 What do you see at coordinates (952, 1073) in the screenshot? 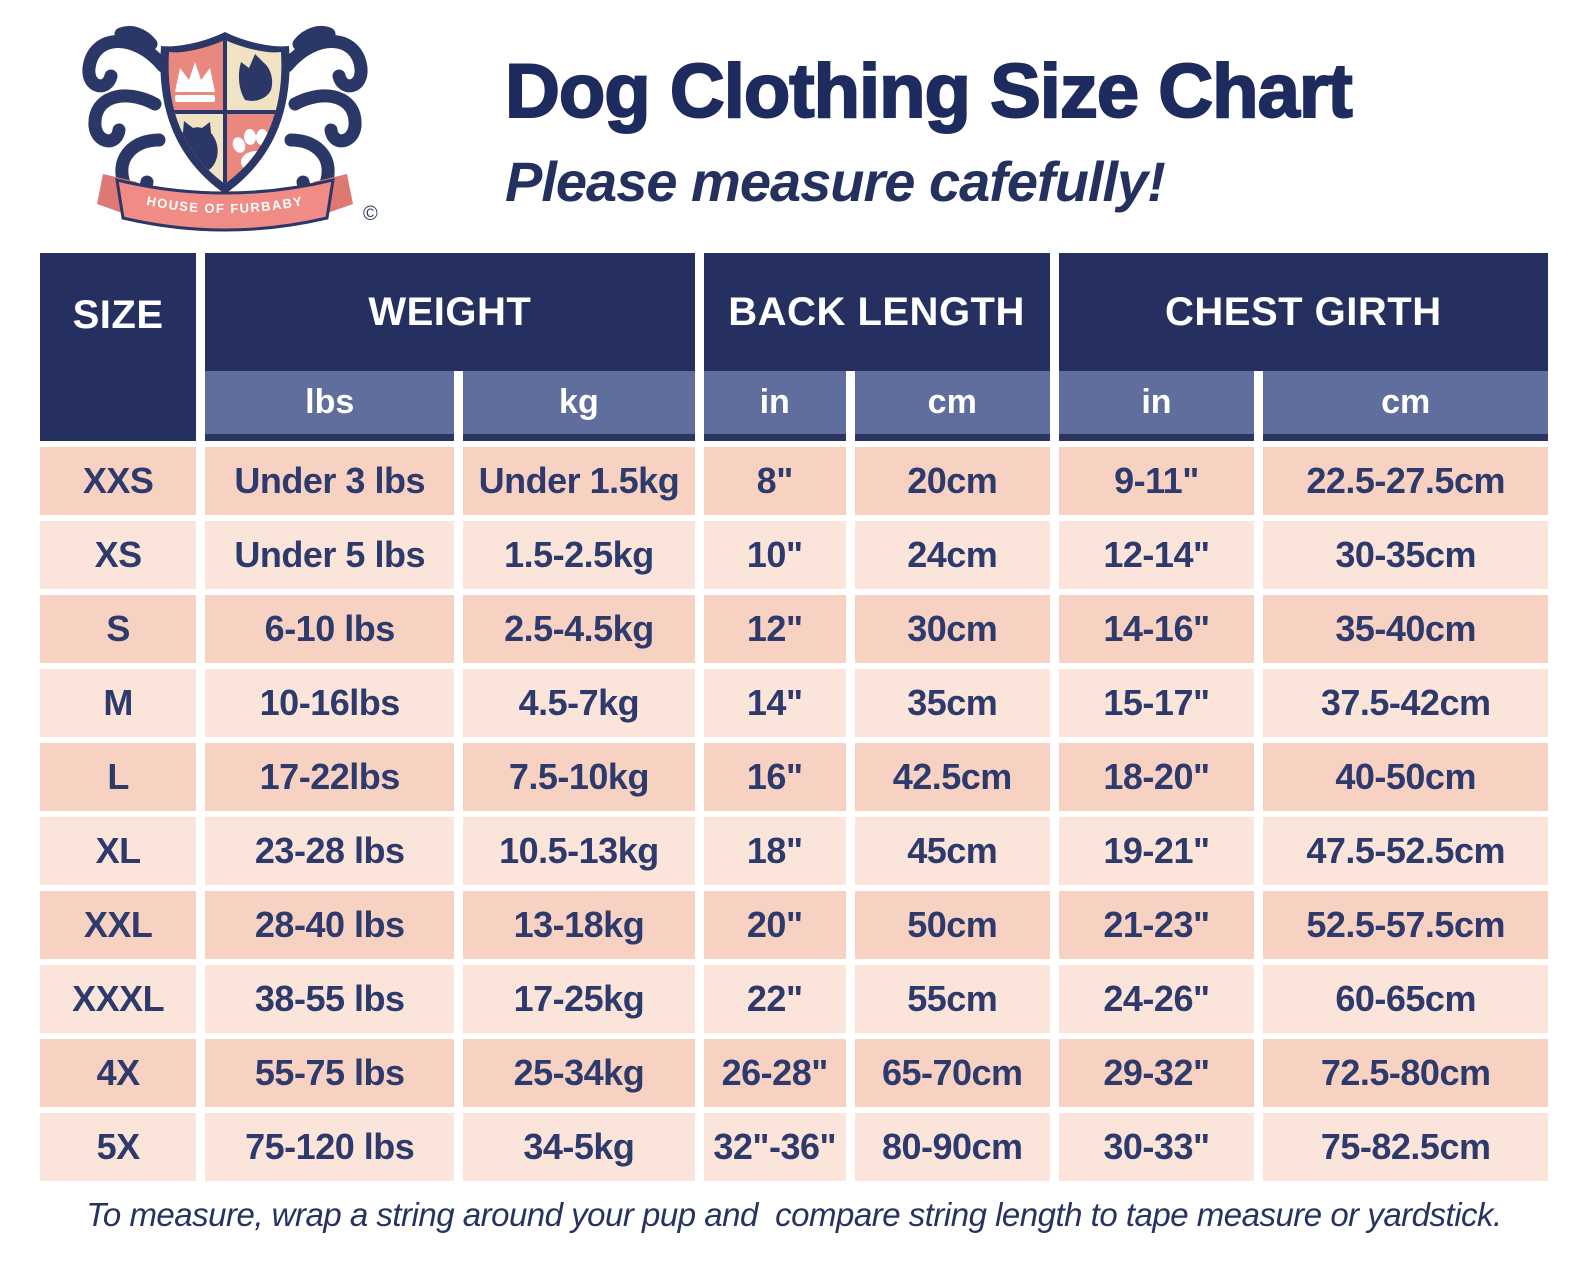
I see `cell-4x-back-cm: 65-70cm` at bounding box center [952, 1073].